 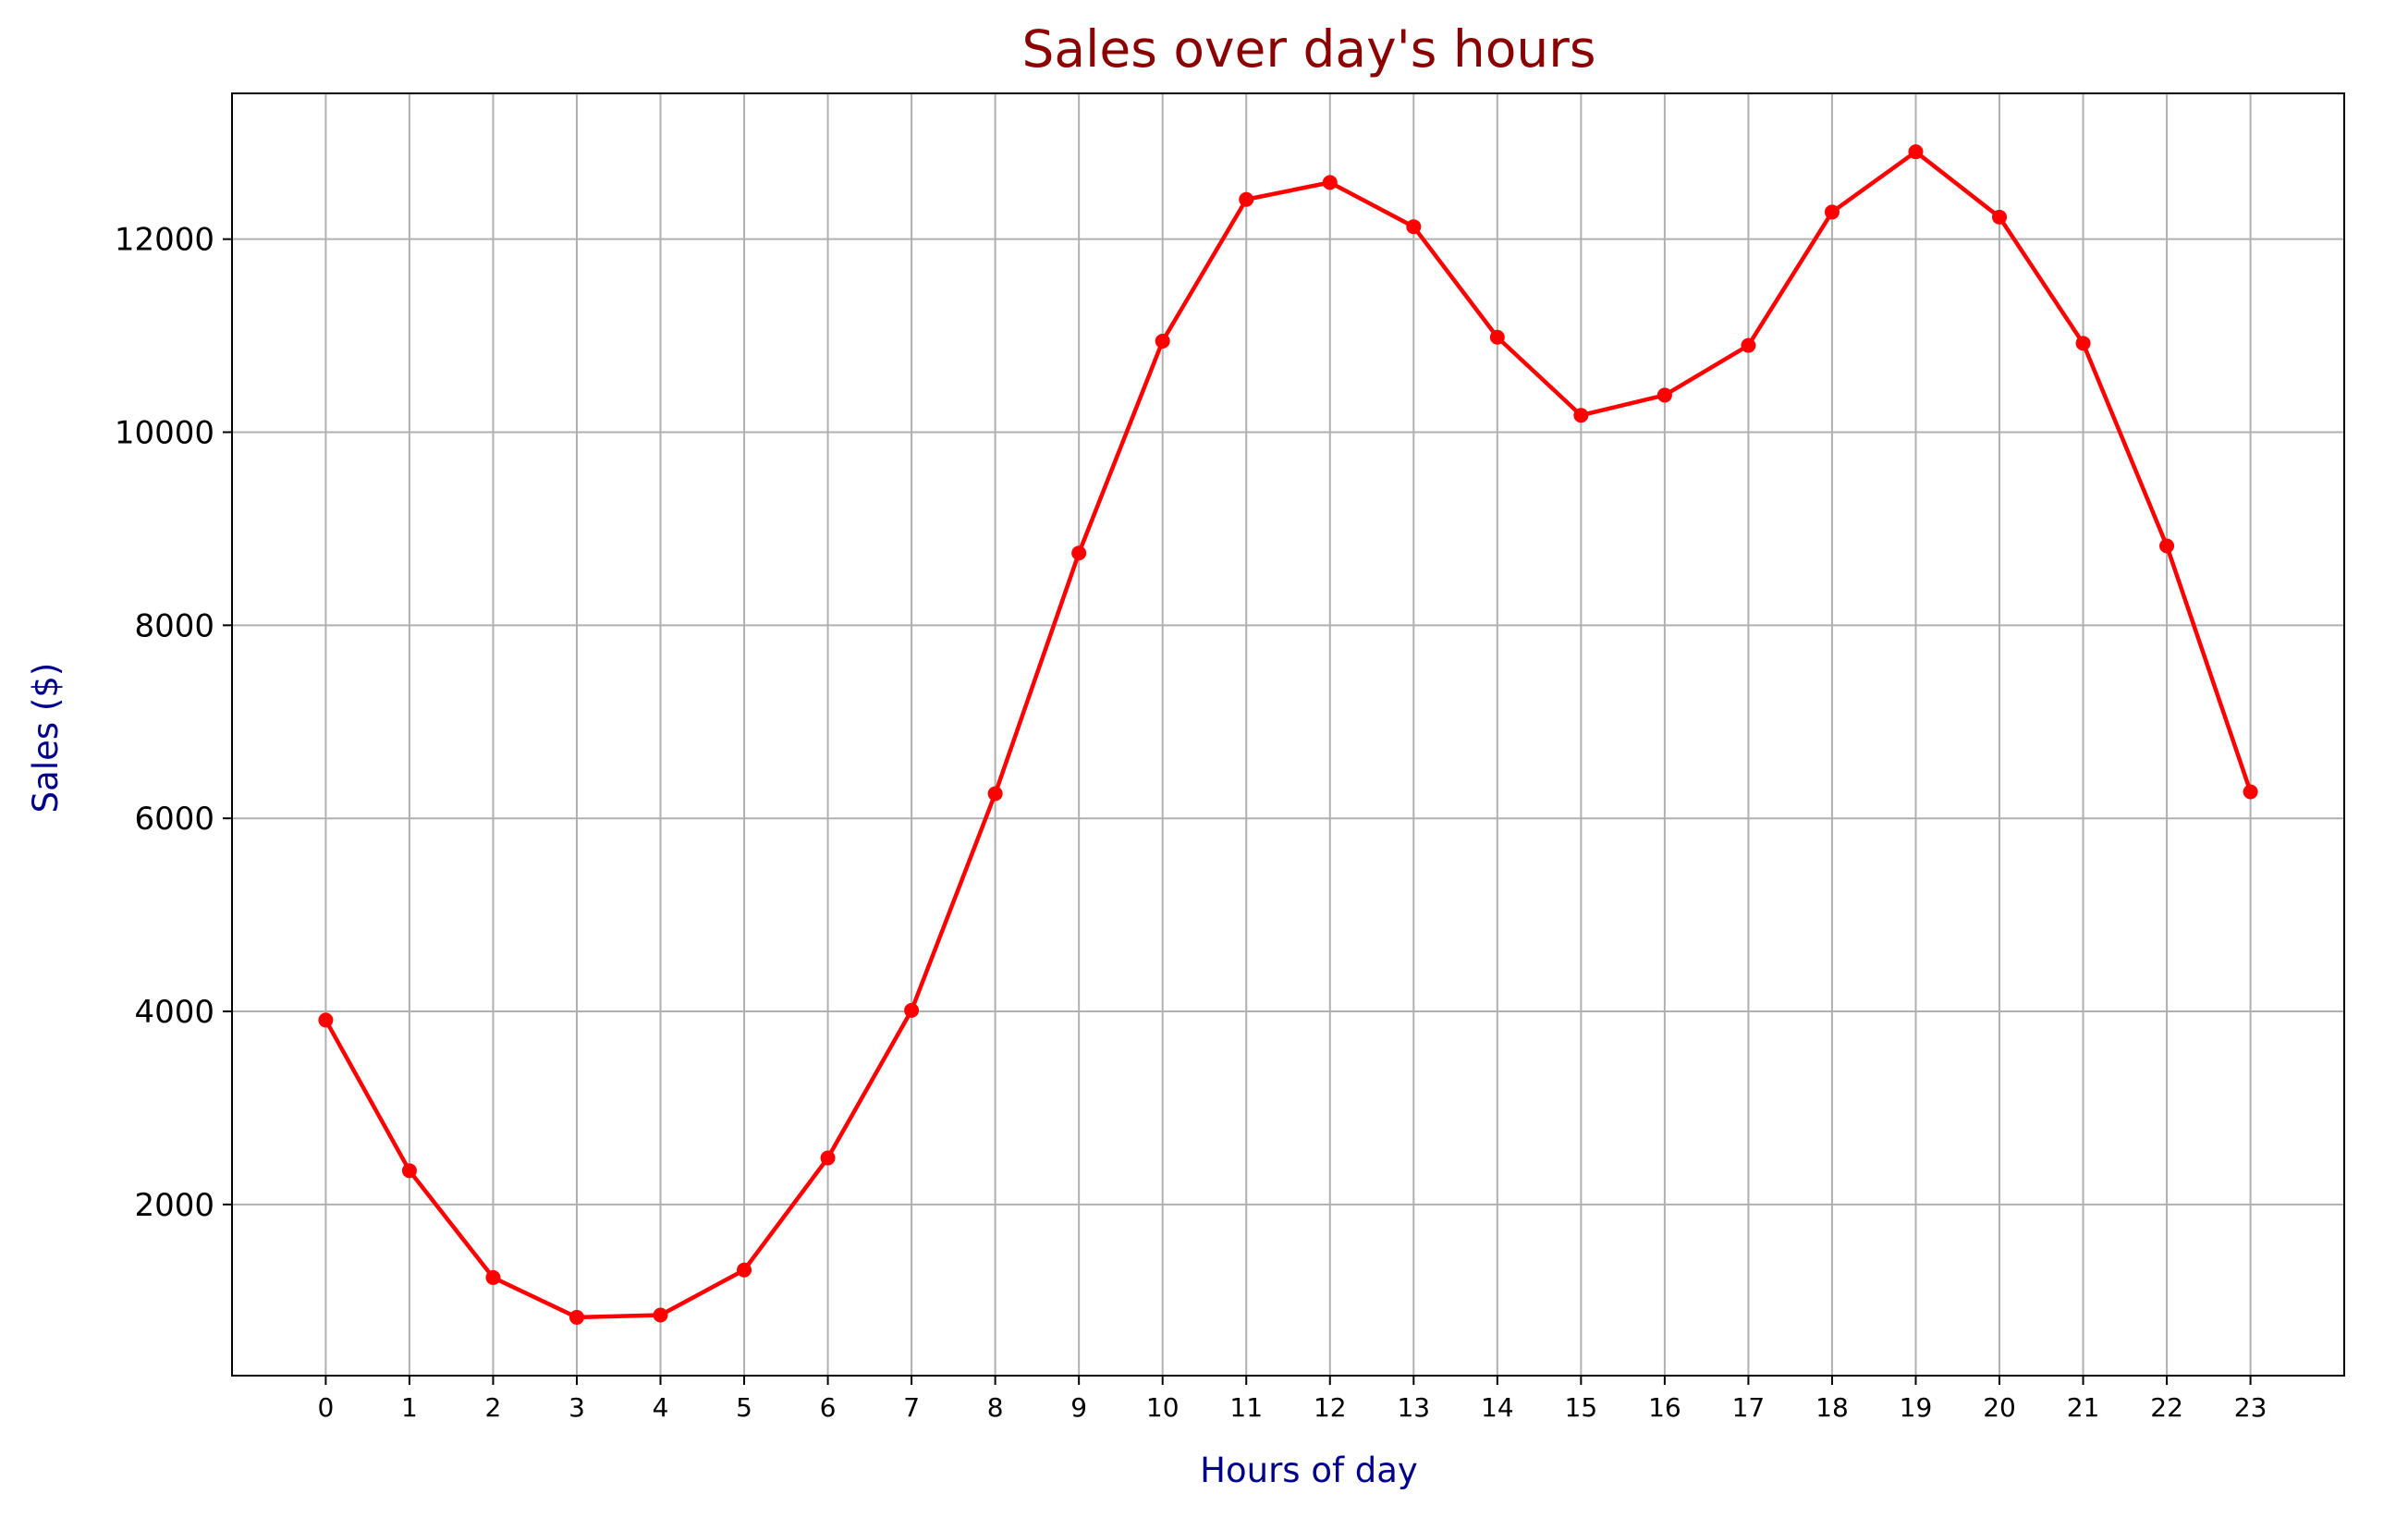 I want to click on y-axis-label: Sales ($), so click(x=46, y=738).